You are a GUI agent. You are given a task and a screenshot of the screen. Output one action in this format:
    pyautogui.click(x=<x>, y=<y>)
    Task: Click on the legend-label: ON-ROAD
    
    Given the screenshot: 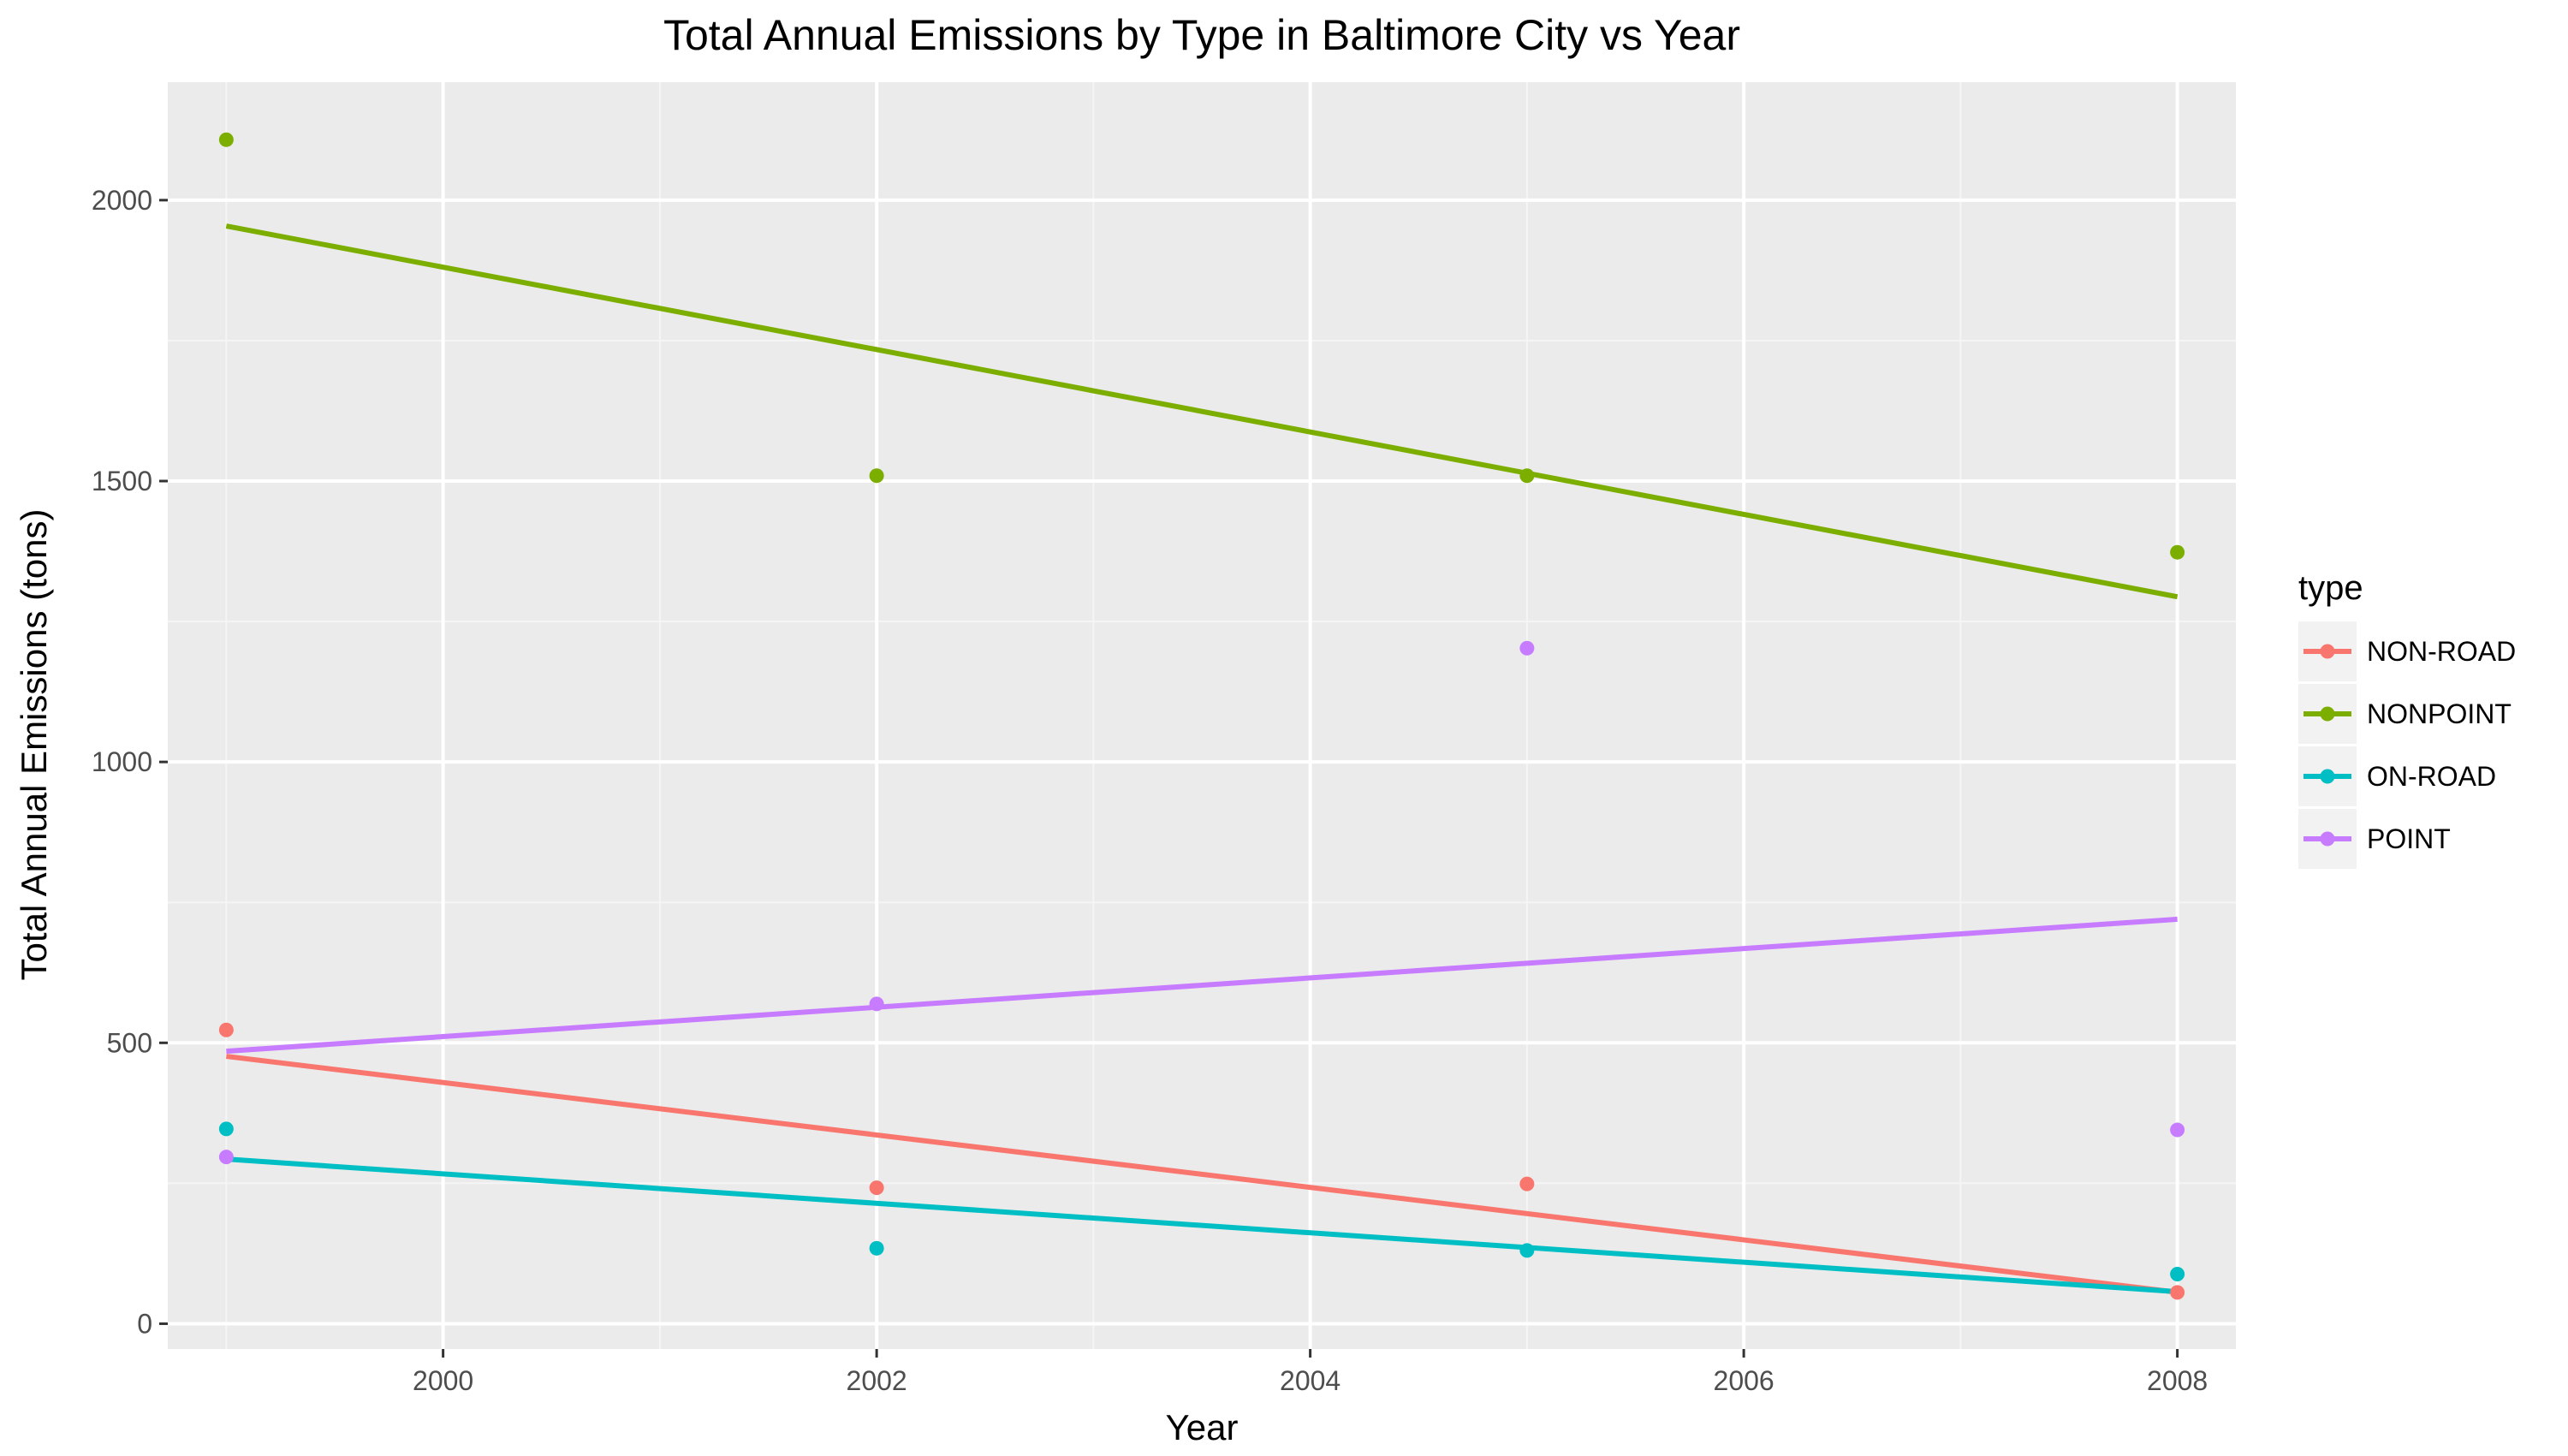 What is the action you would take?
    pyautogui.click(x=2431, y=776)
    